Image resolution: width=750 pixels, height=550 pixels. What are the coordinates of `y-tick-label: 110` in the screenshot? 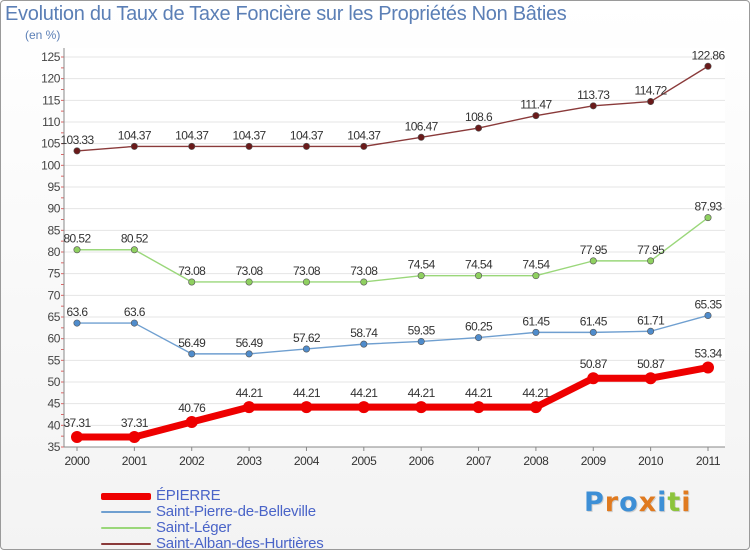 It's located at (51, 122).